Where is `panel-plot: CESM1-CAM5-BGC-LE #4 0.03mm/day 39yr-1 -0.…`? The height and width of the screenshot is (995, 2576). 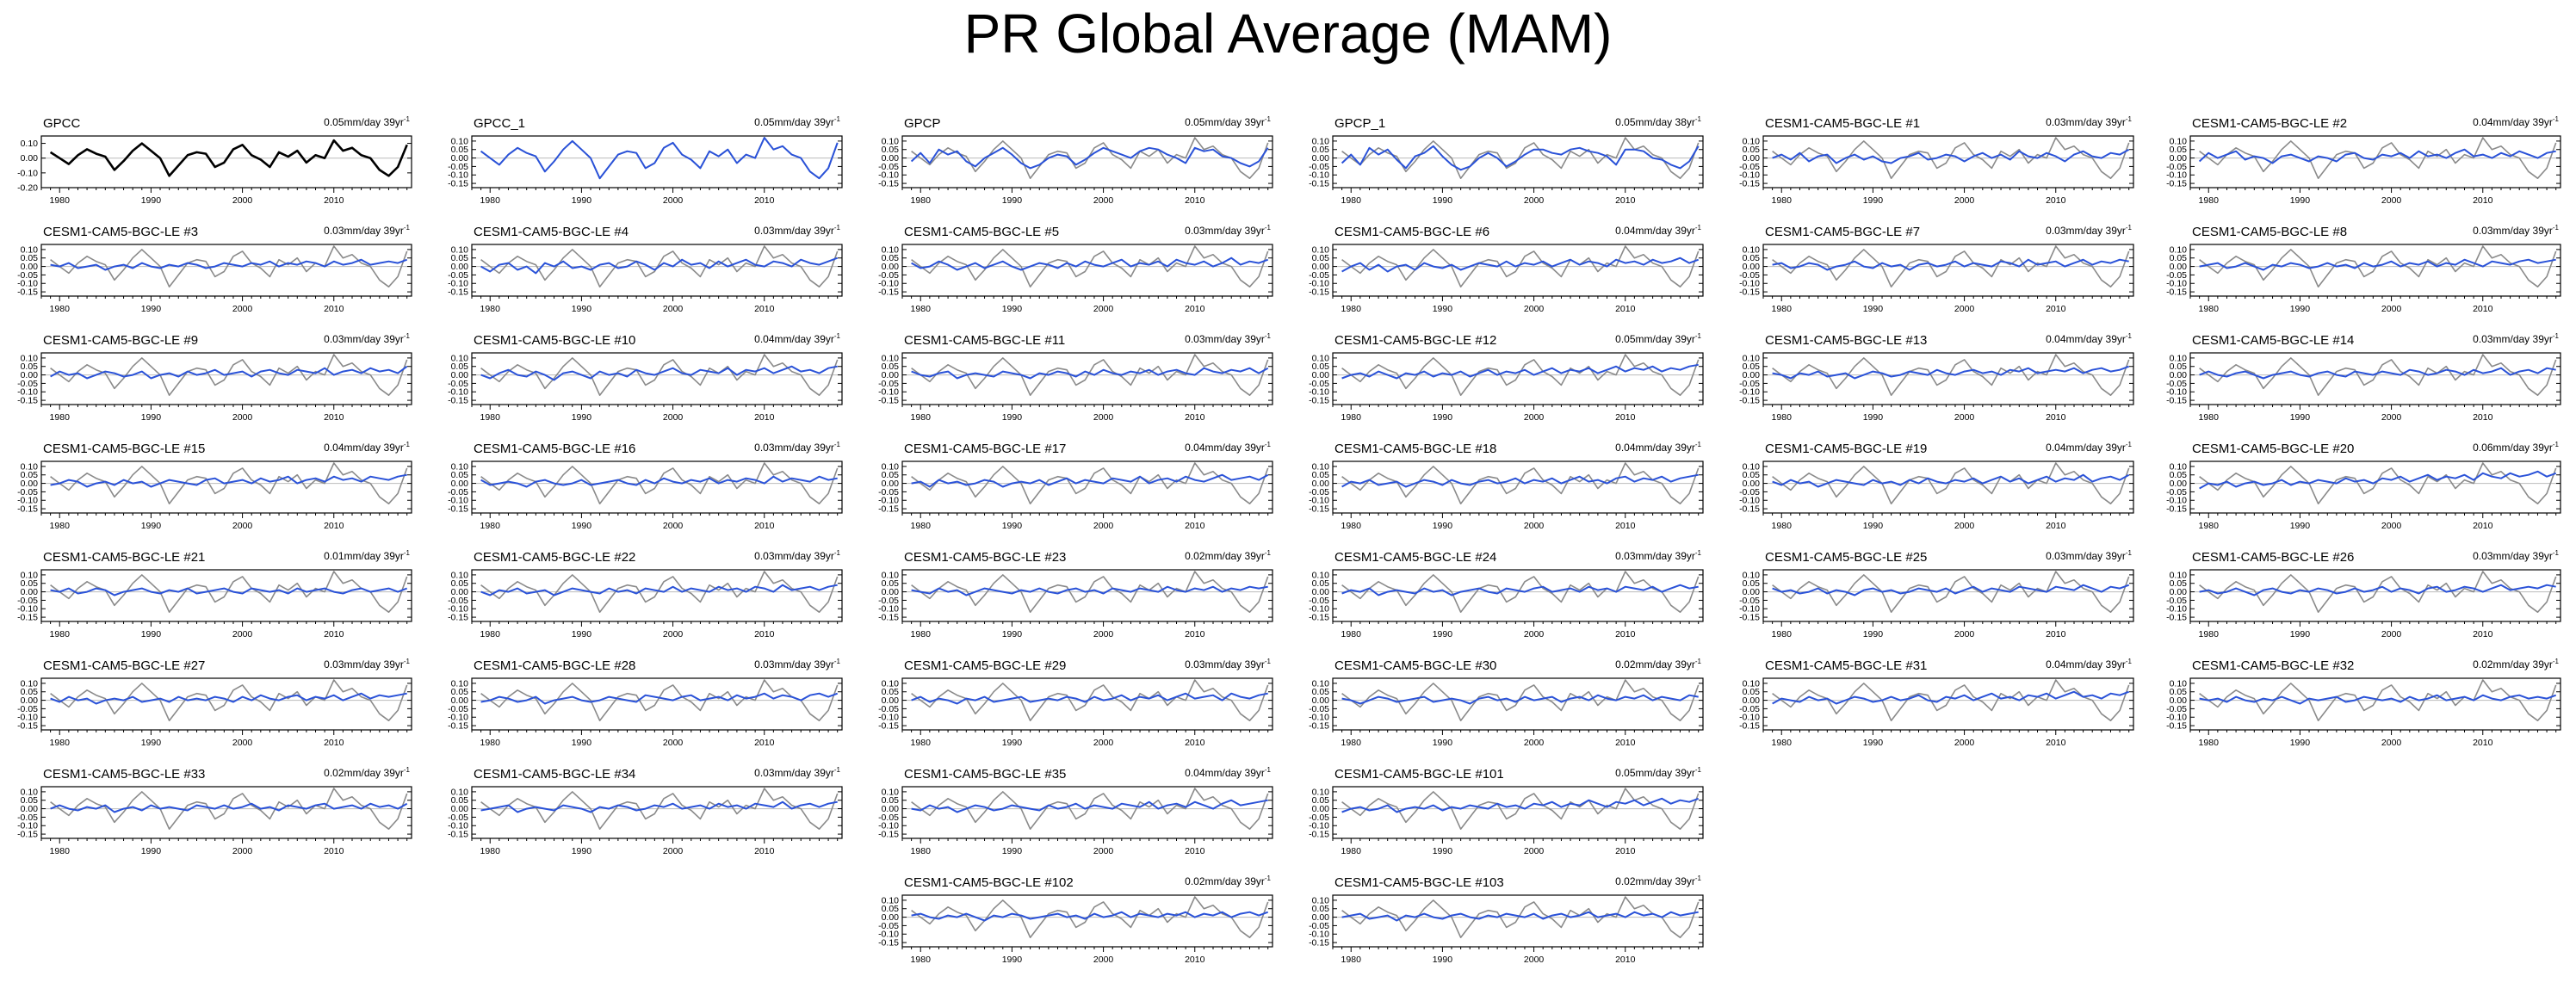
panel-plot: CESM1-CAM5-BGC-LE #4 0.03mm/day 39yr-1 -0.… is located at coordinates (646, 269).